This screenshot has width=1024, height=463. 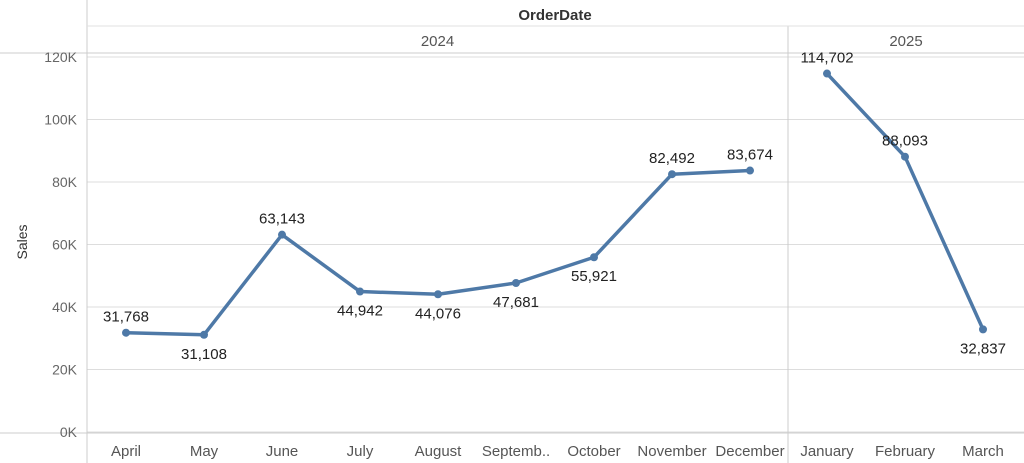 I want to click on data-label: 88,093, so click(x=905, y=141).